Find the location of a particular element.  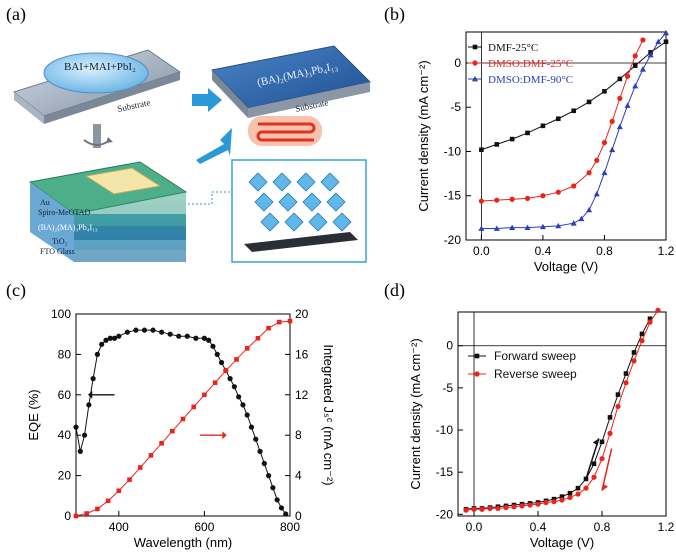

x-tick-label: 1.2 is located at coordinates (666, 527).